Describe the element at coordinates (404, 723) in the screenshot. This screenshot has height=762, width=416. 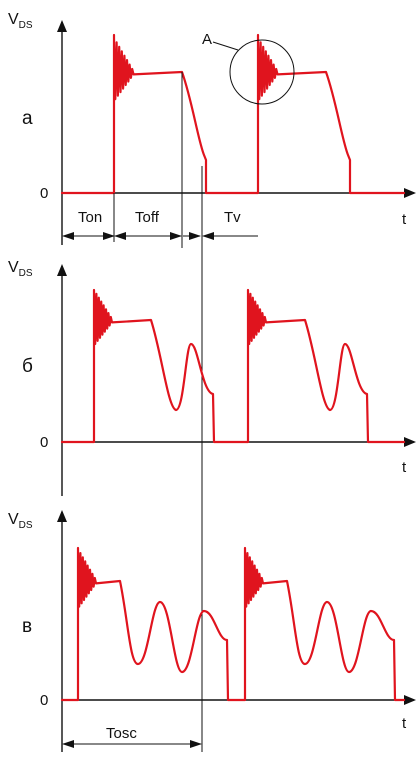
I see `panel-v-t-label: t` at that location.